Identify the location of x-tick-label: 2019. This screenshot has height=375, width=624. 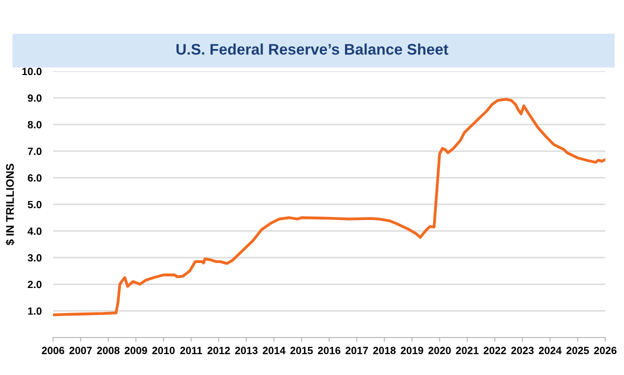
(412, 350).